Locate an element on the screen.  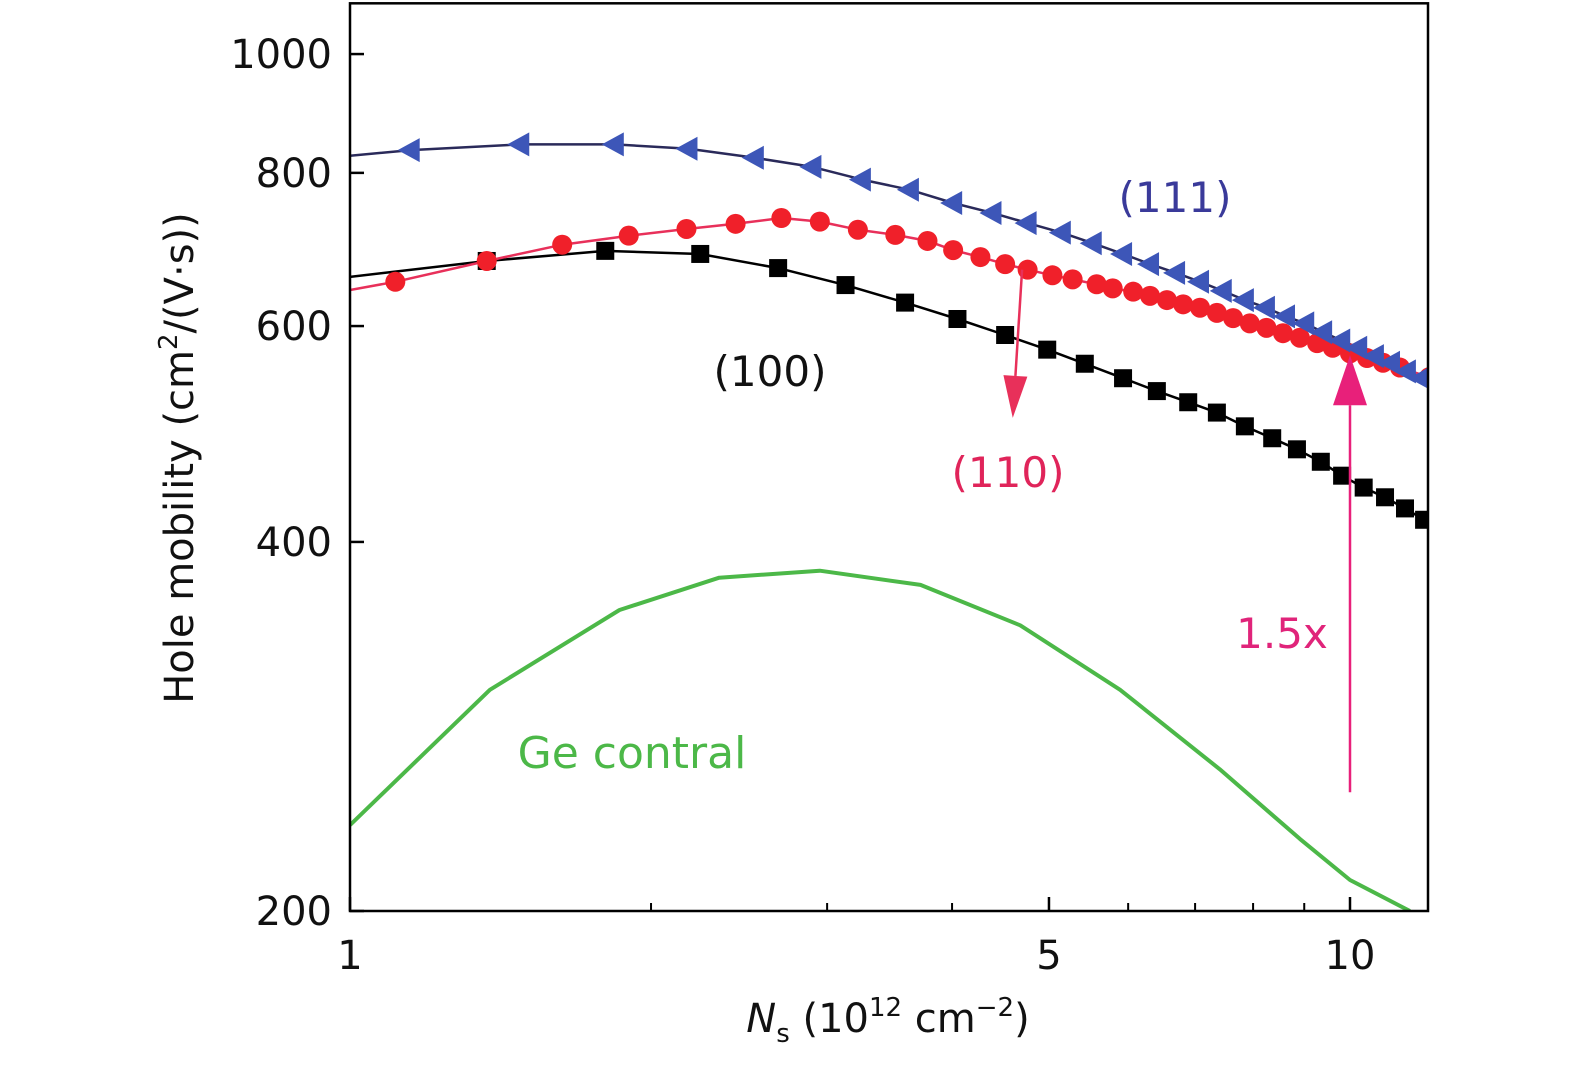
annotation-ge-contral: Ge contral is located at coordinates (632, 753).